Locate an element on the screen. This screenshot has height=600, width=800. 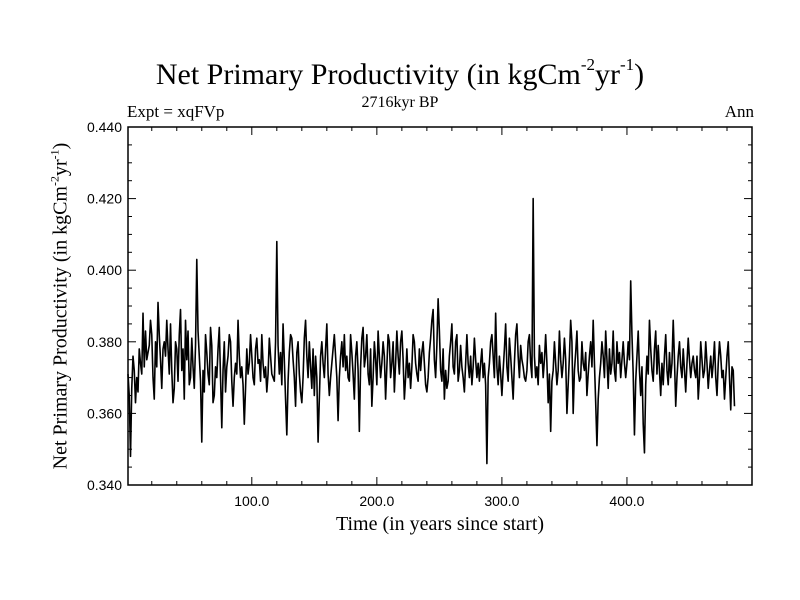
y-axis-label: Net Primary Productivity (in kgCm-2yr-1) is located at coordinates (59, 306).